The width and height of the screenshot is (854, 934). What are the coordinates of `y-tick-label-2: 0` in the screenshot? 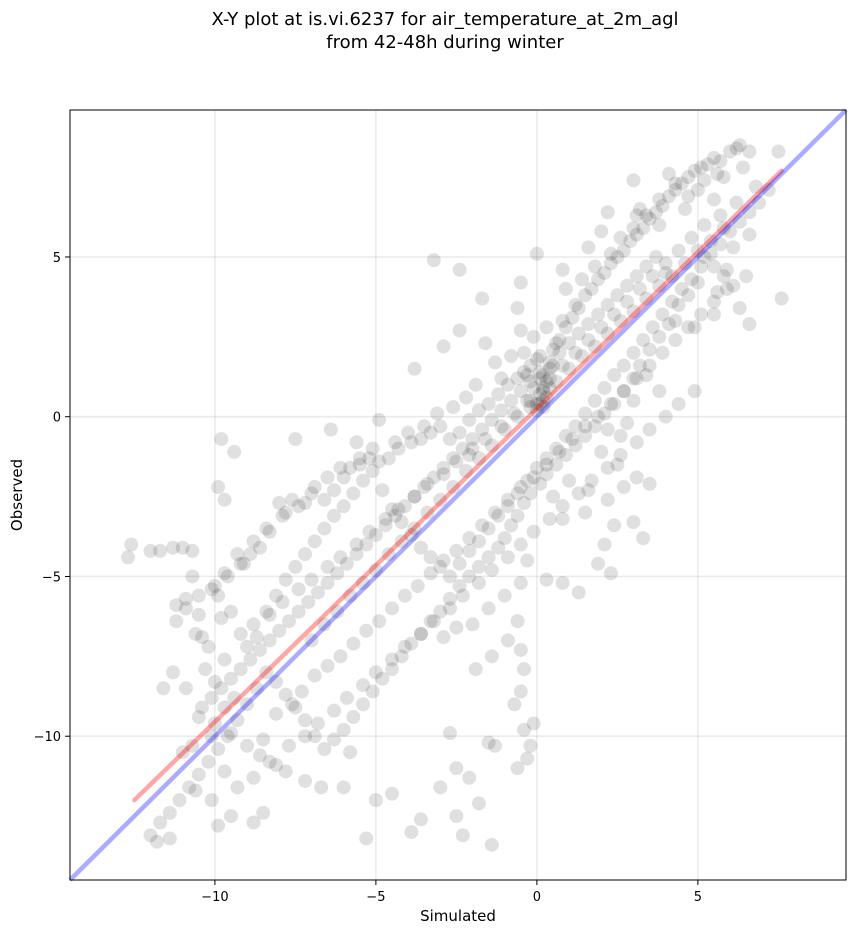 It's located at (57, 418).